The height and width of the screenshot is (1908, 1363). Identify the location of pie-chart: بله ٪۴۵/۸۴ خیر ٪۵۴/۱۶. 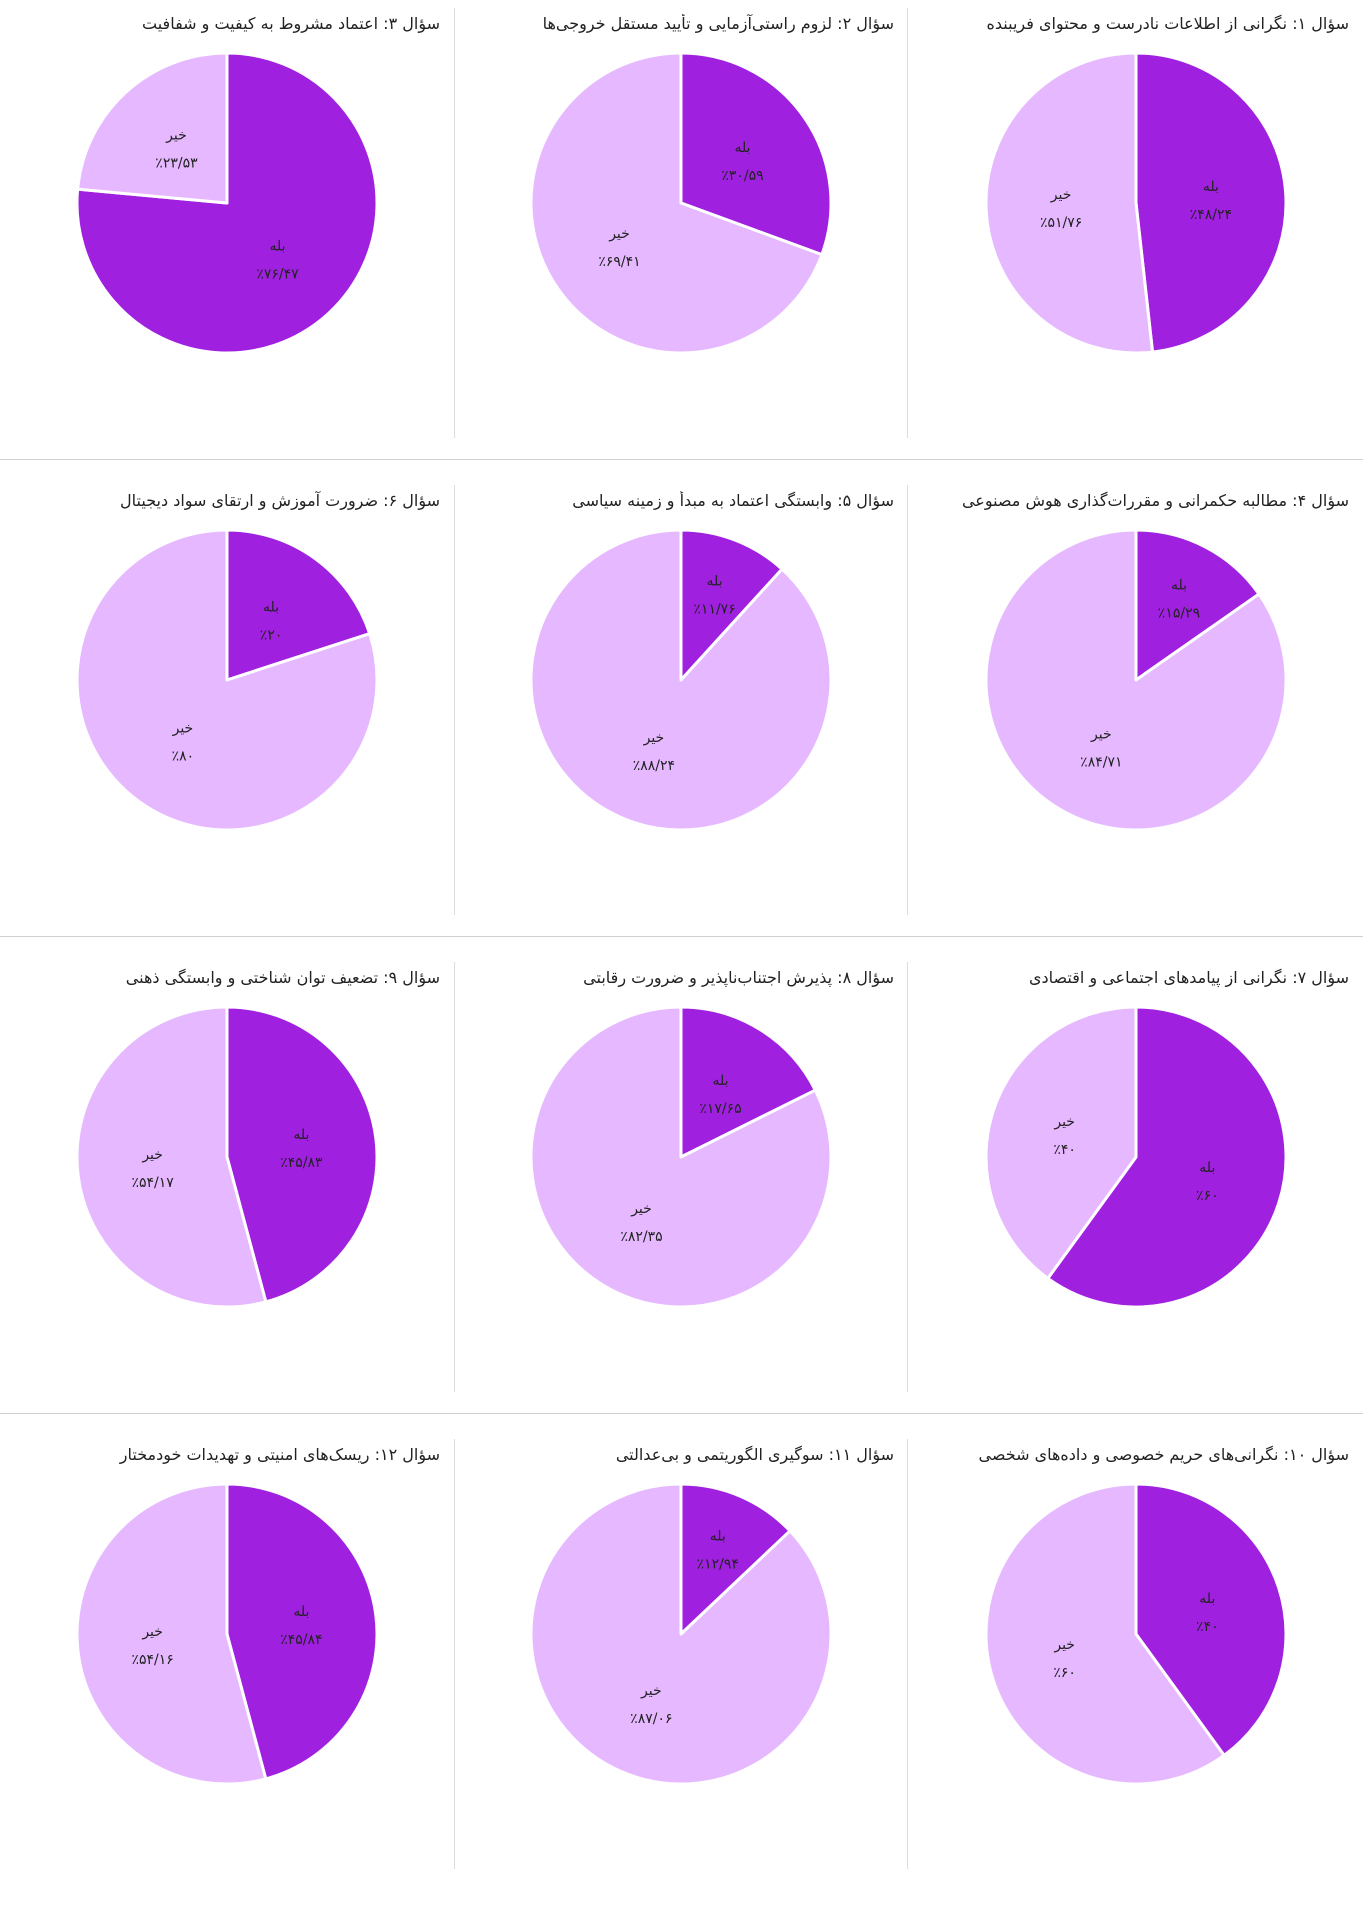
(227, 1634).